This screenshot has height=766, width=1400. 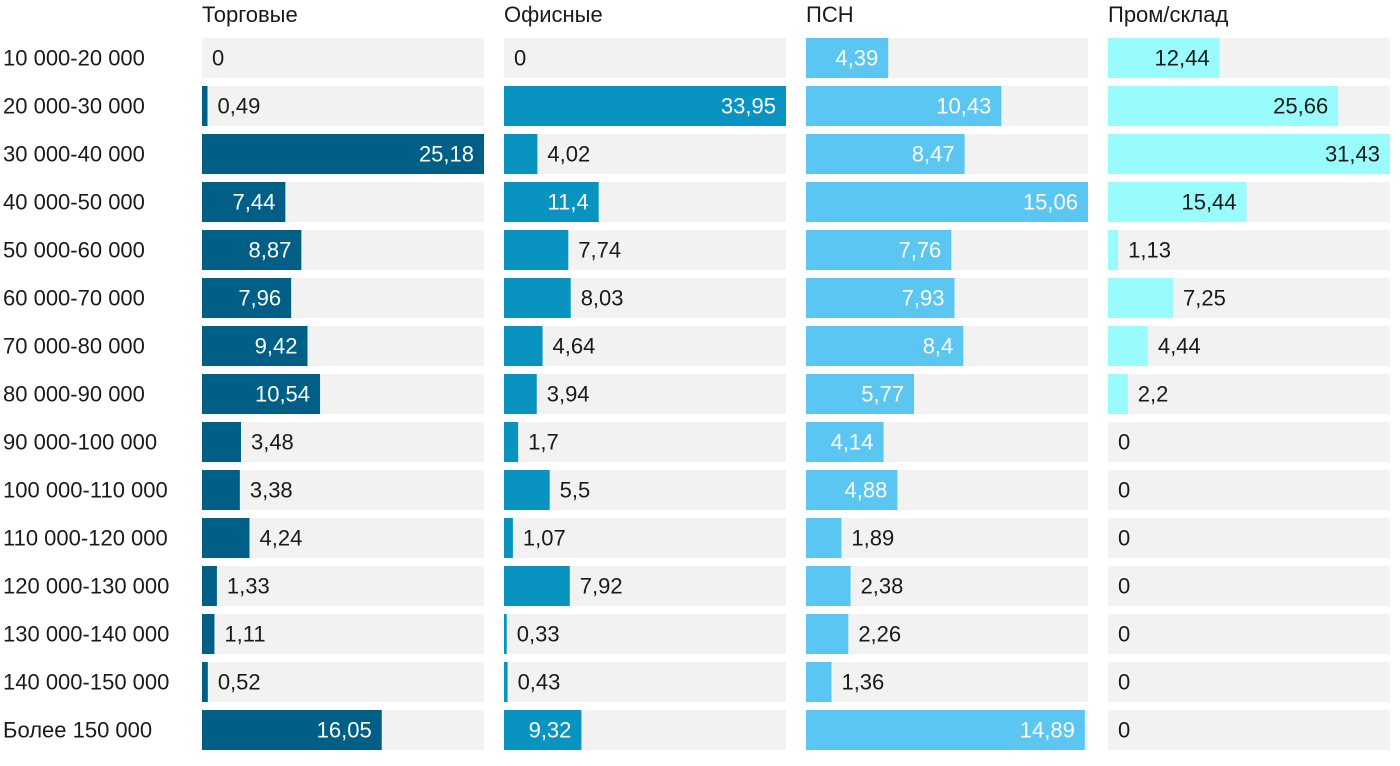 I want to click on data-label: 1,07, so click(x=544, y=538).